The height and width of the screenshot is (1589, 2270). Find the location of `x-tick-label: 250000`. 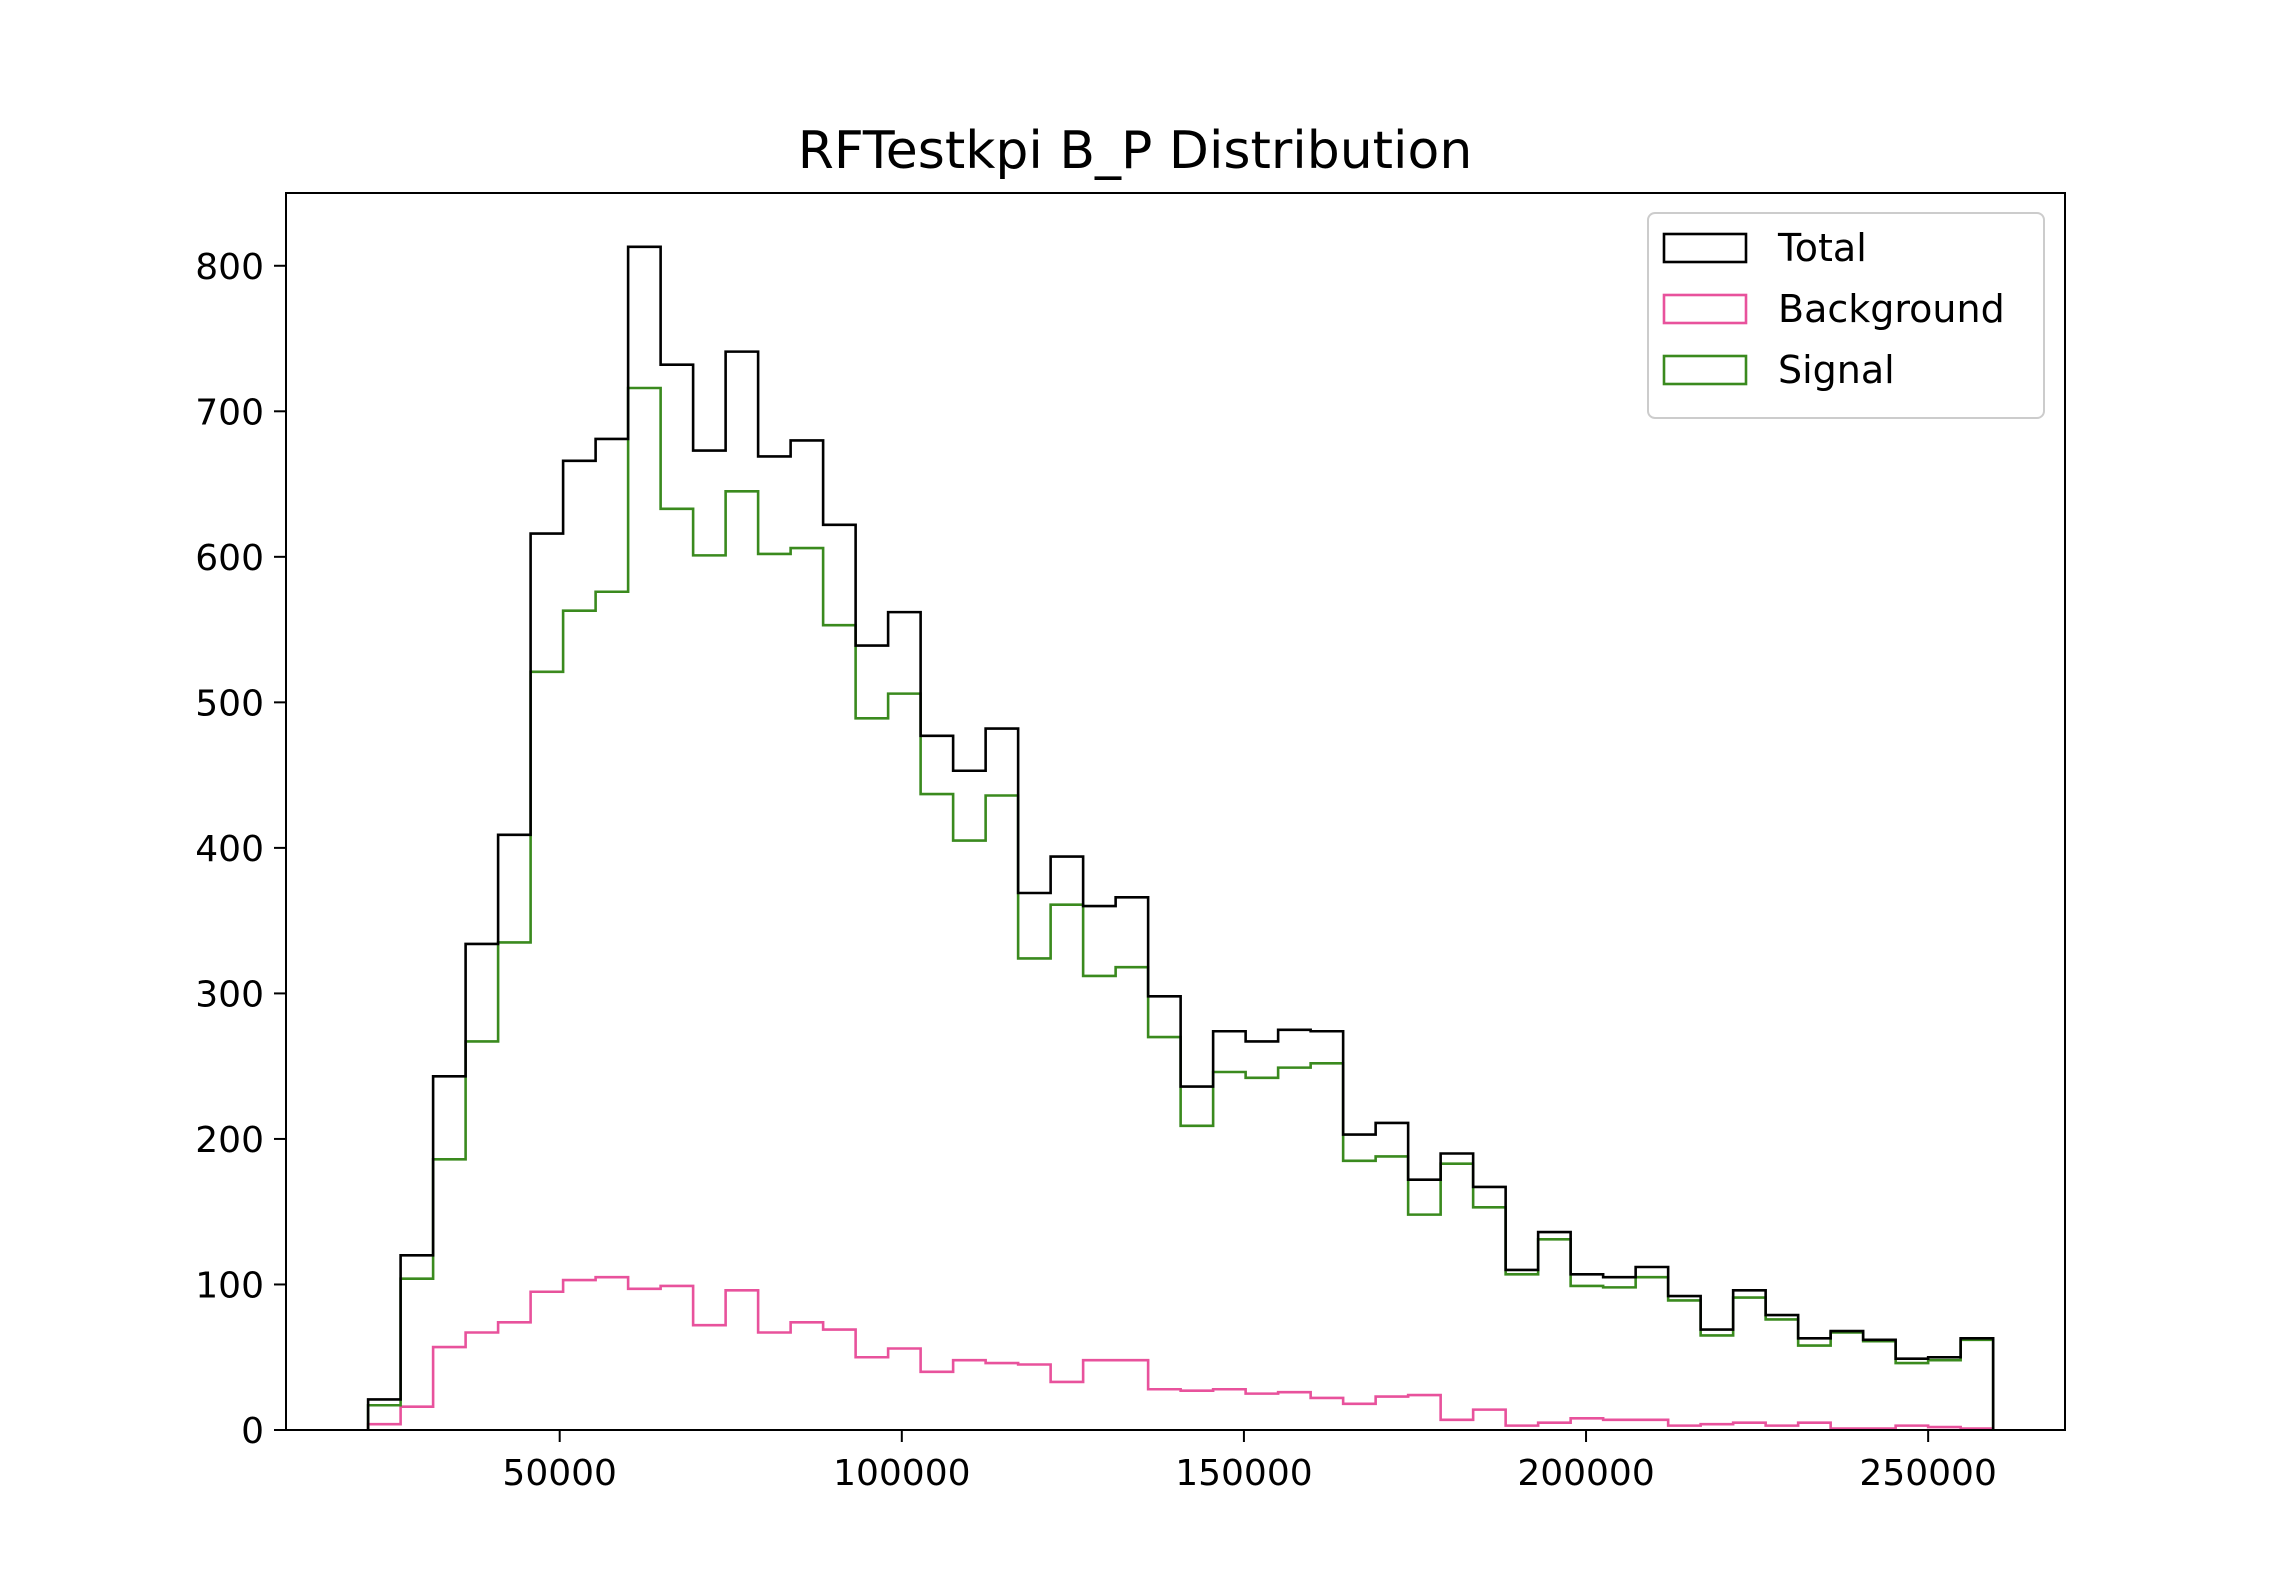

x-tick-label: 250000 is located at coordinates (1927, 1473).